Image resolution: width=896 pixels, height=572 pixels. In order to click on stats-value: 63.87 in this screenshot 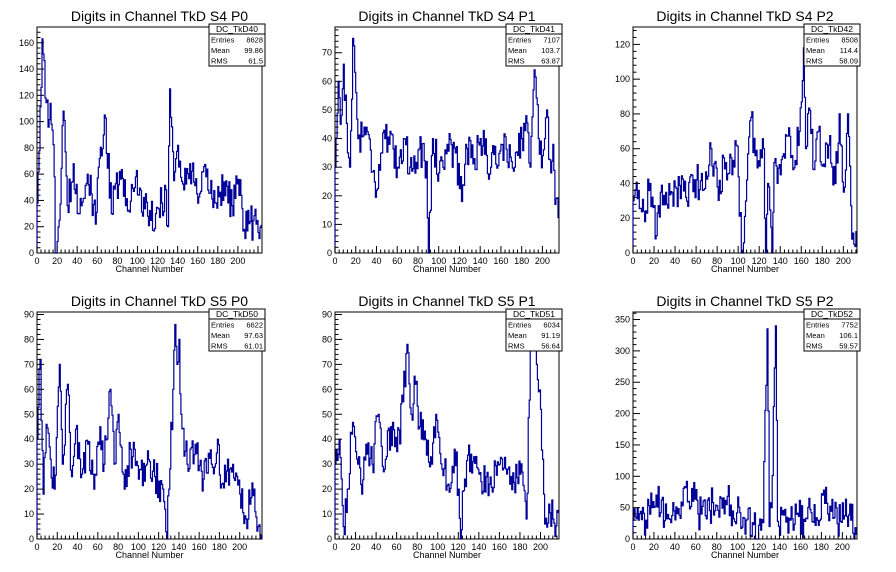, I will do `click(550, 61)`.